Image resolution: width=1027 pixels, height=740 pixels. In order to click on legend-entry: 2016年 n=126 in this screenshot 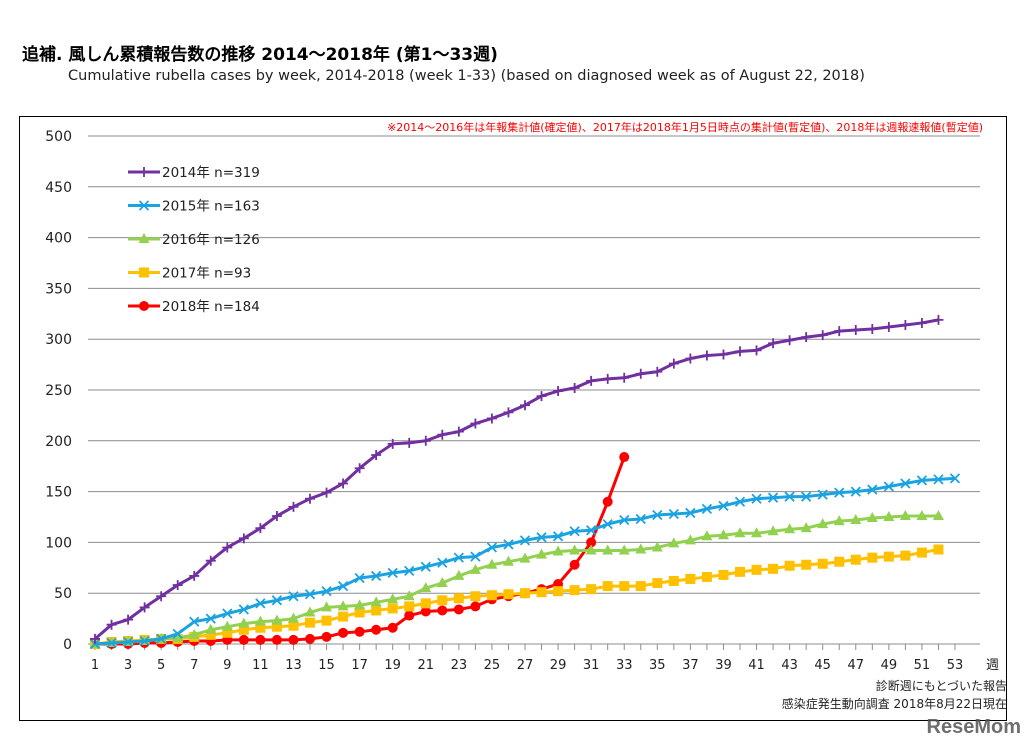, I will do `click(194, 240)`.